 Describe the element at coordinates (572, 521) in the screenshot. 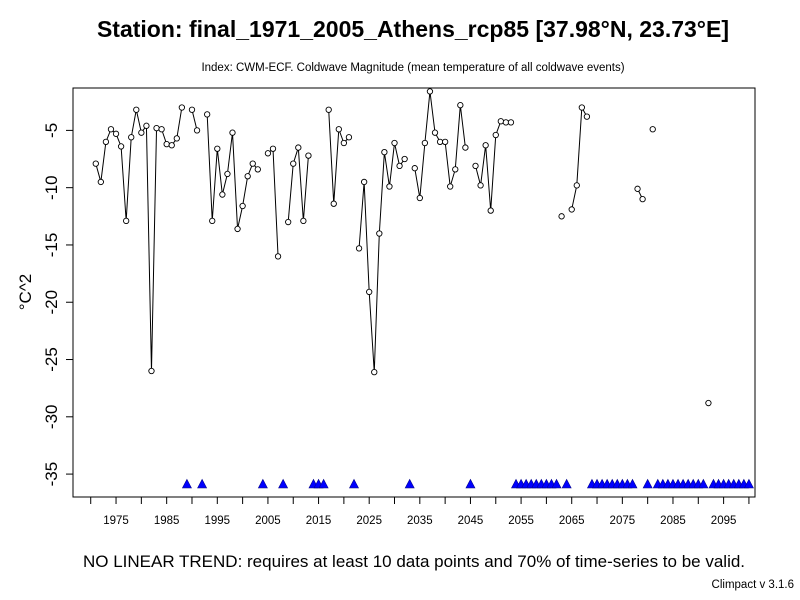

I see `x-tick-label: 2065` at that location.